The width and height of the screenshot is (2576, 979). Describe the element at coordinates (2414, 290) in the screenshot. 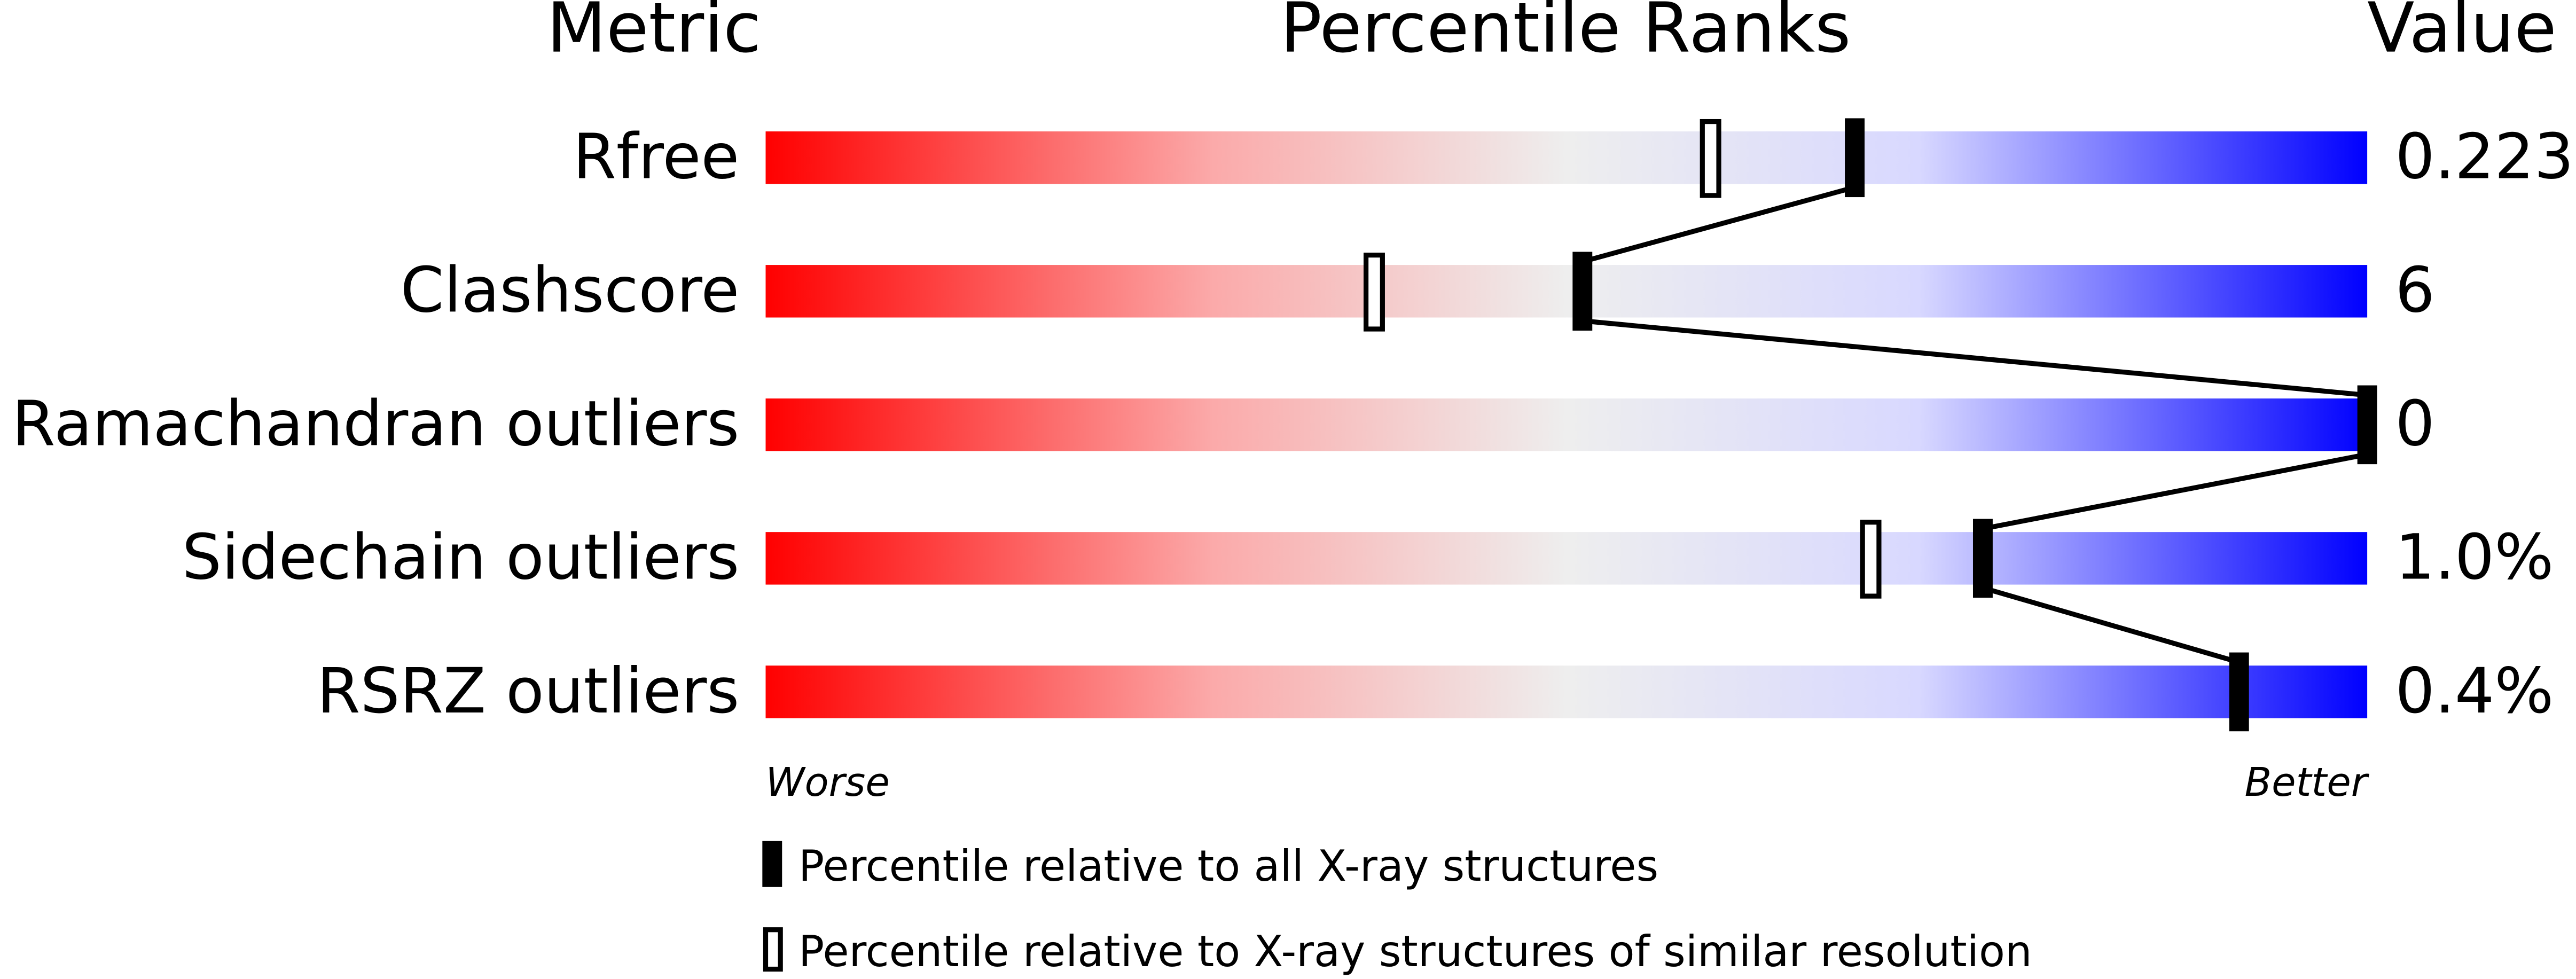

I see `metric-value: 6` at that location.